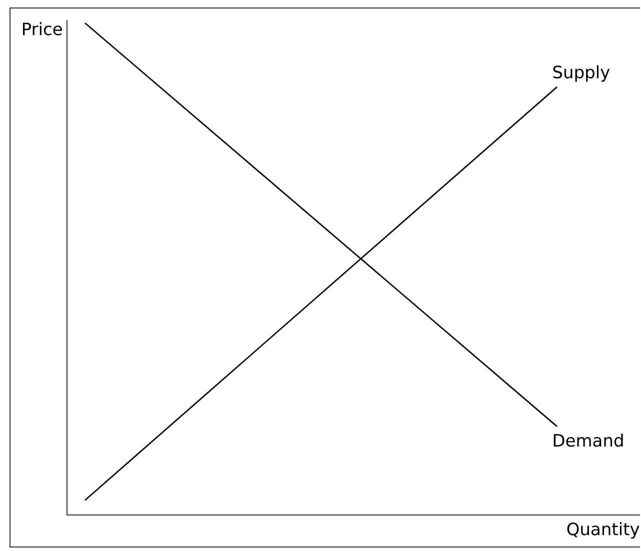 This screenshot has height=551, width=641. What do you see at coordinates (588, 440) in the screenshot?
I see `series-label: Demand` at bounding box center [588, 440].